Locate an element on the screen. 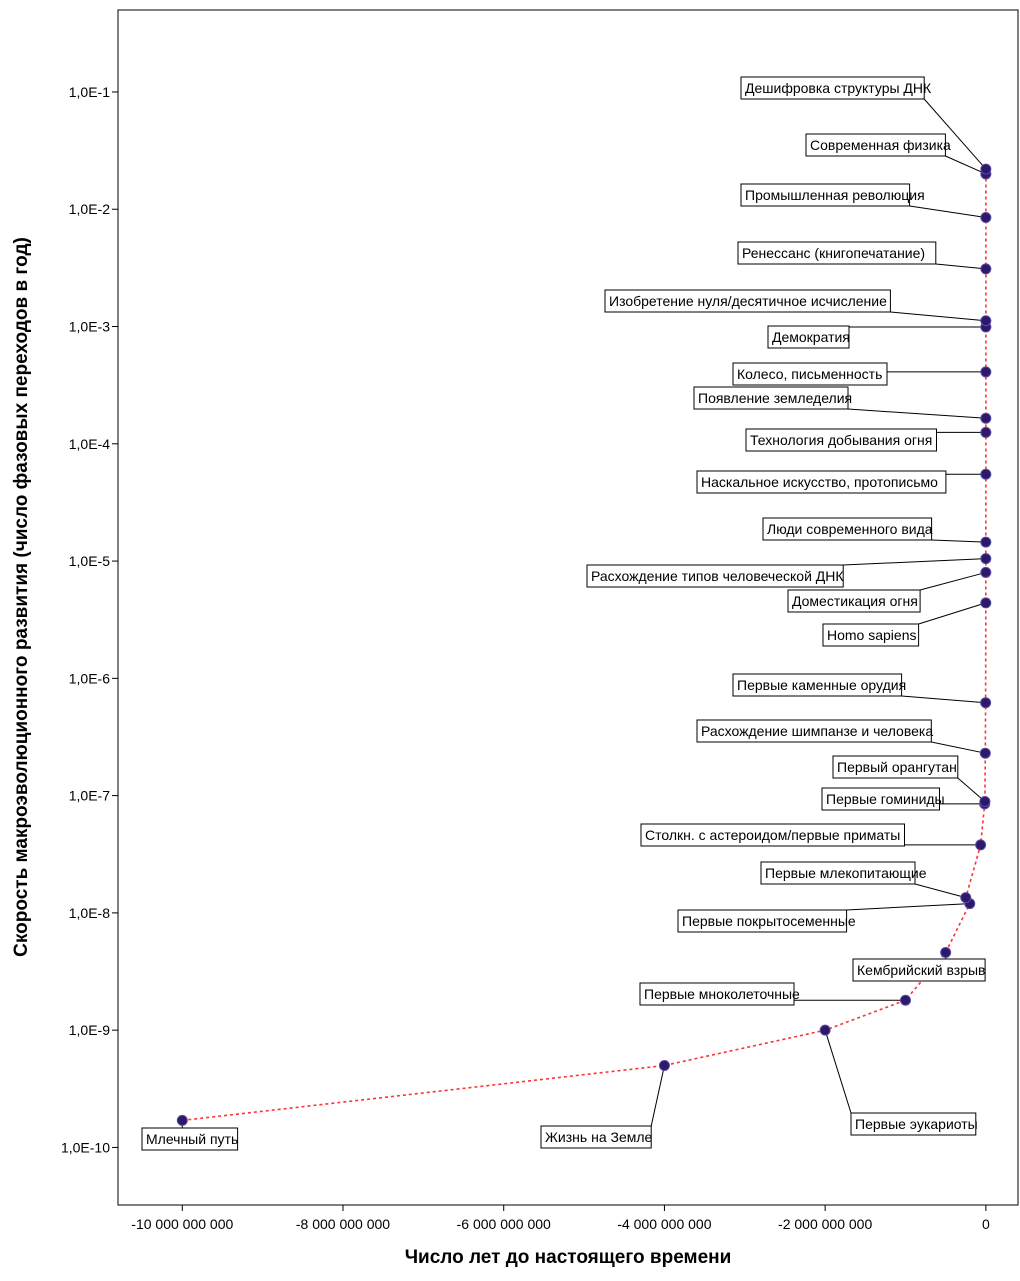  data-label: Появление земледелия is located at coordinates (775, 398).